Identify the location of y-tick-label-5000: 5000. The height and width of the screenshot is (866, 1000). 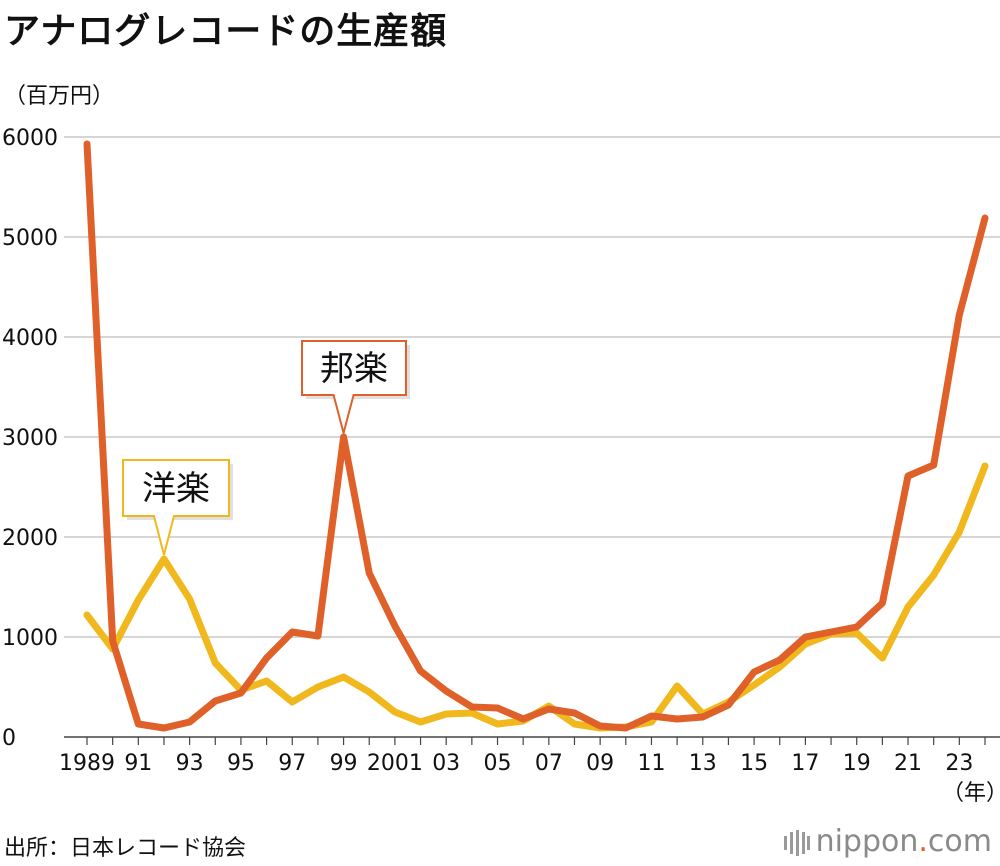
(30, 238).